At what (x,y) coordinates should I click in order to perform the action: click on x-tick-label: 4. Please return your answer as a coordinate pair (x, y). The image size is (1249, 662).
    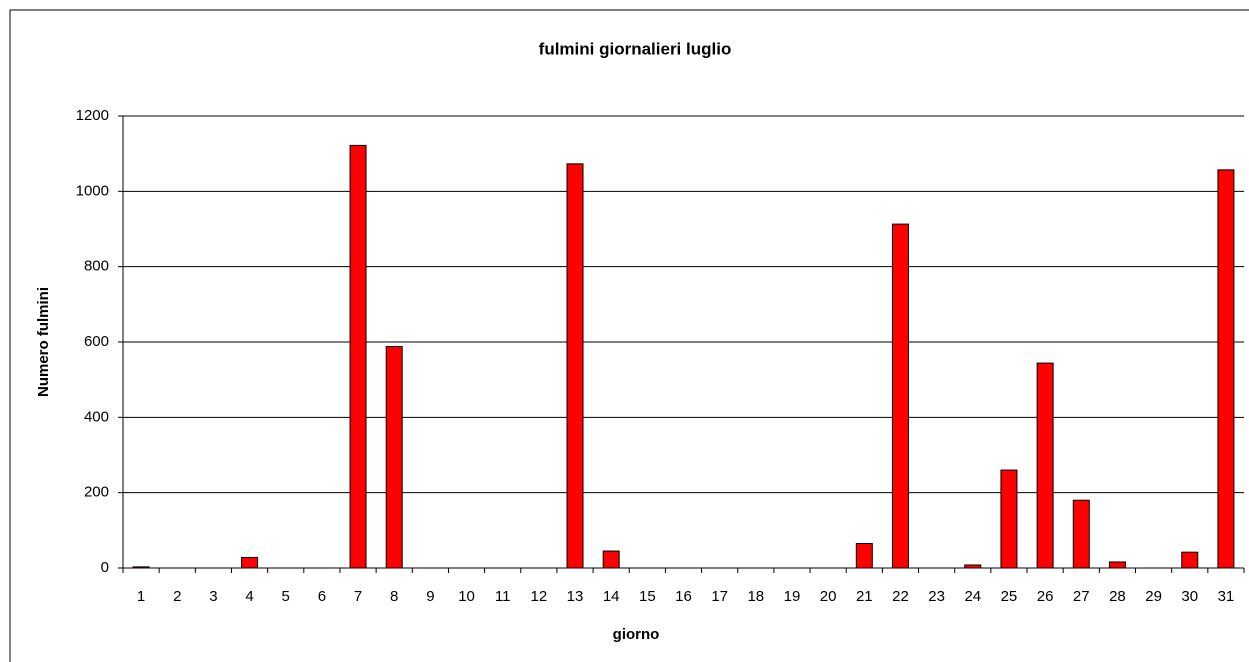
    Looking at the image, I should click on (249, 596).